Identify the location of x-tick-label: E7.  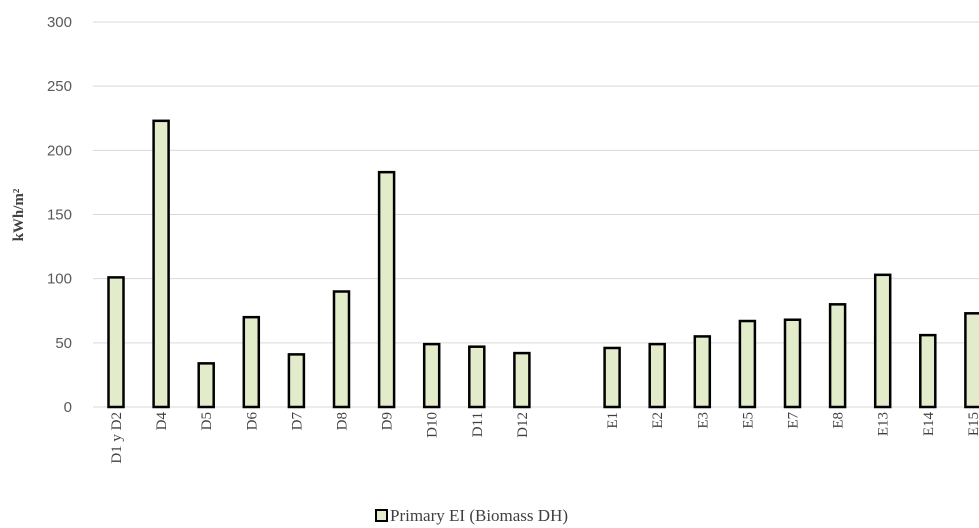
(794, 420).